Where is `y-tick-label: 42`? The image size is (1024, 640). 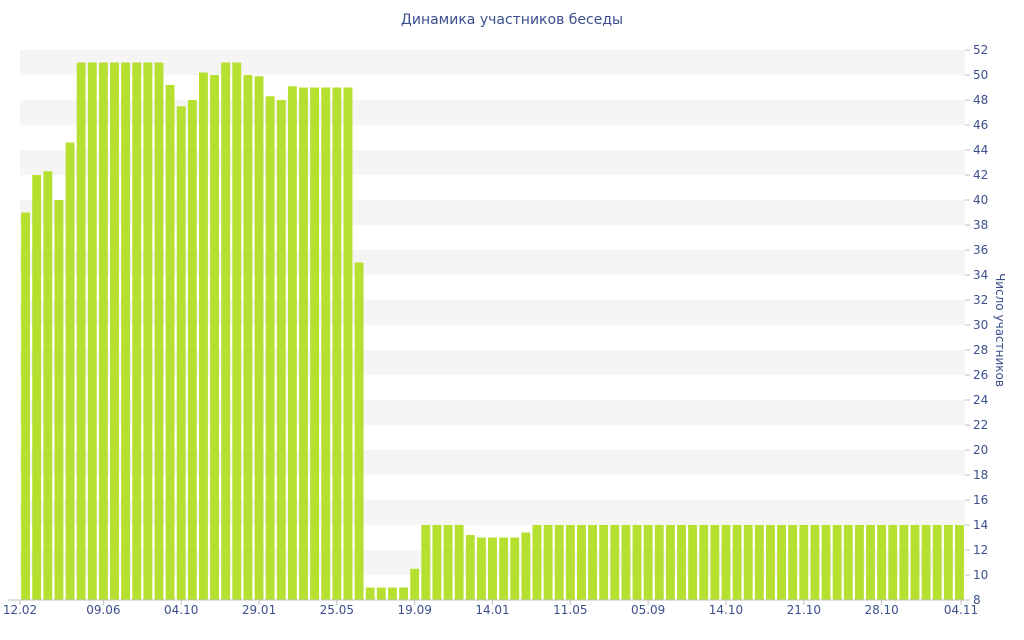
y-tick-label: 42 is located at coordinates (980, 175).